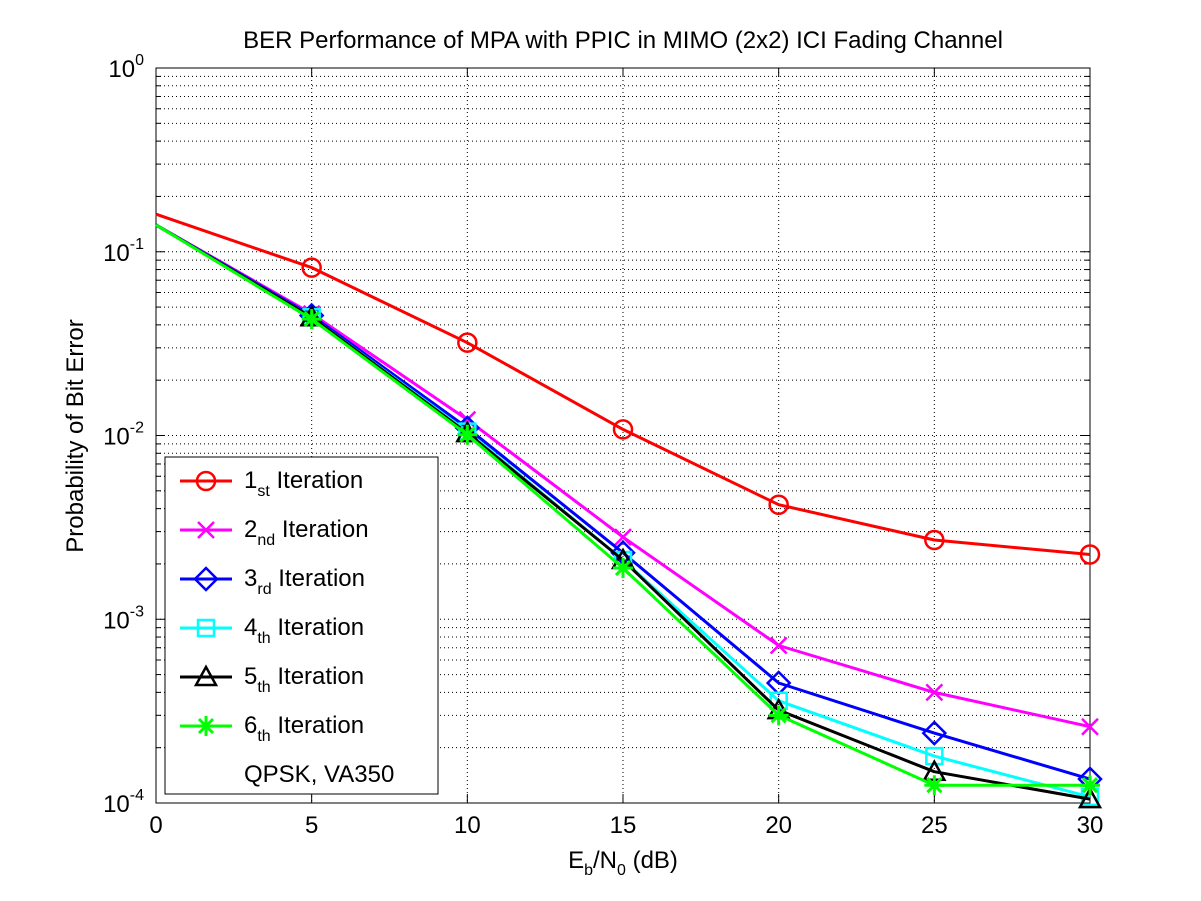 The width and height of the screenshot is (1201, 901). Describe the element at coordinates (319, 774) in the screenshot. I see `legend-annotation: QPSK, VA350` at that location.